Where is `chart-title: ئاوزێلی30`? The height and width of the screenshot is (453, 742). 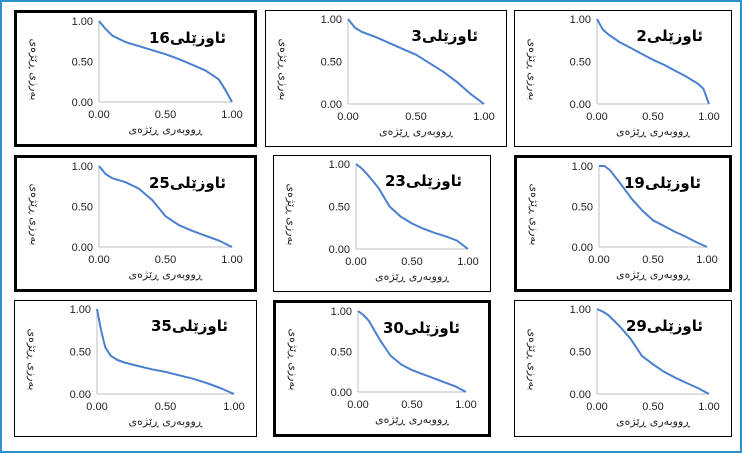 chart-title: ئاوزێلی30 is located at coordinates (421, 328).